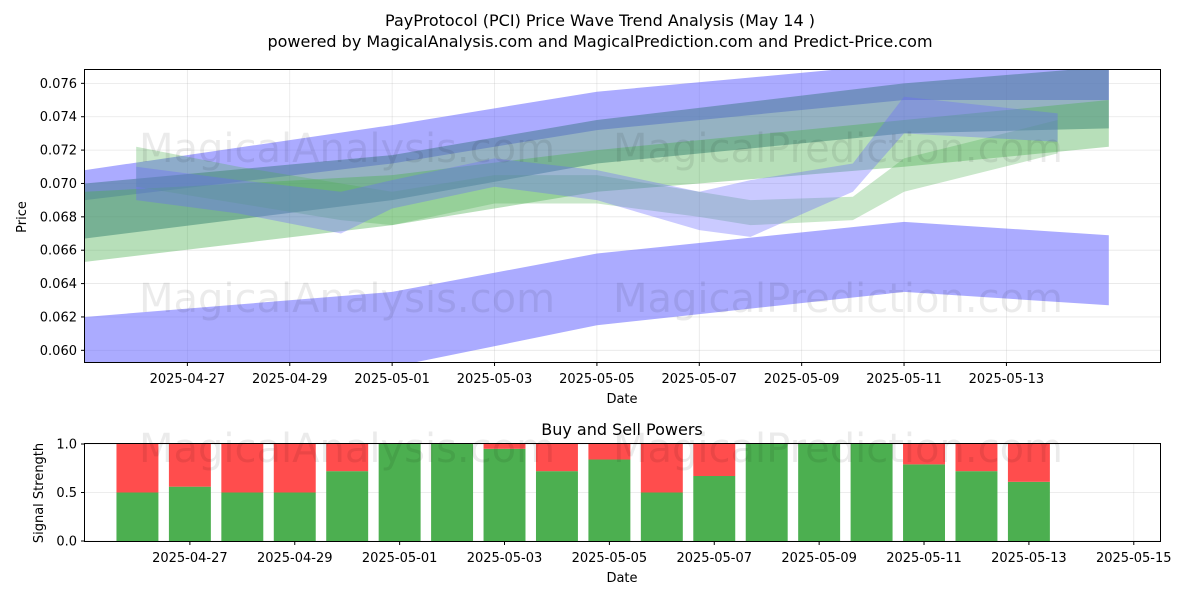  I want to click on y-tick-label: 0.068, so click(58, 217).